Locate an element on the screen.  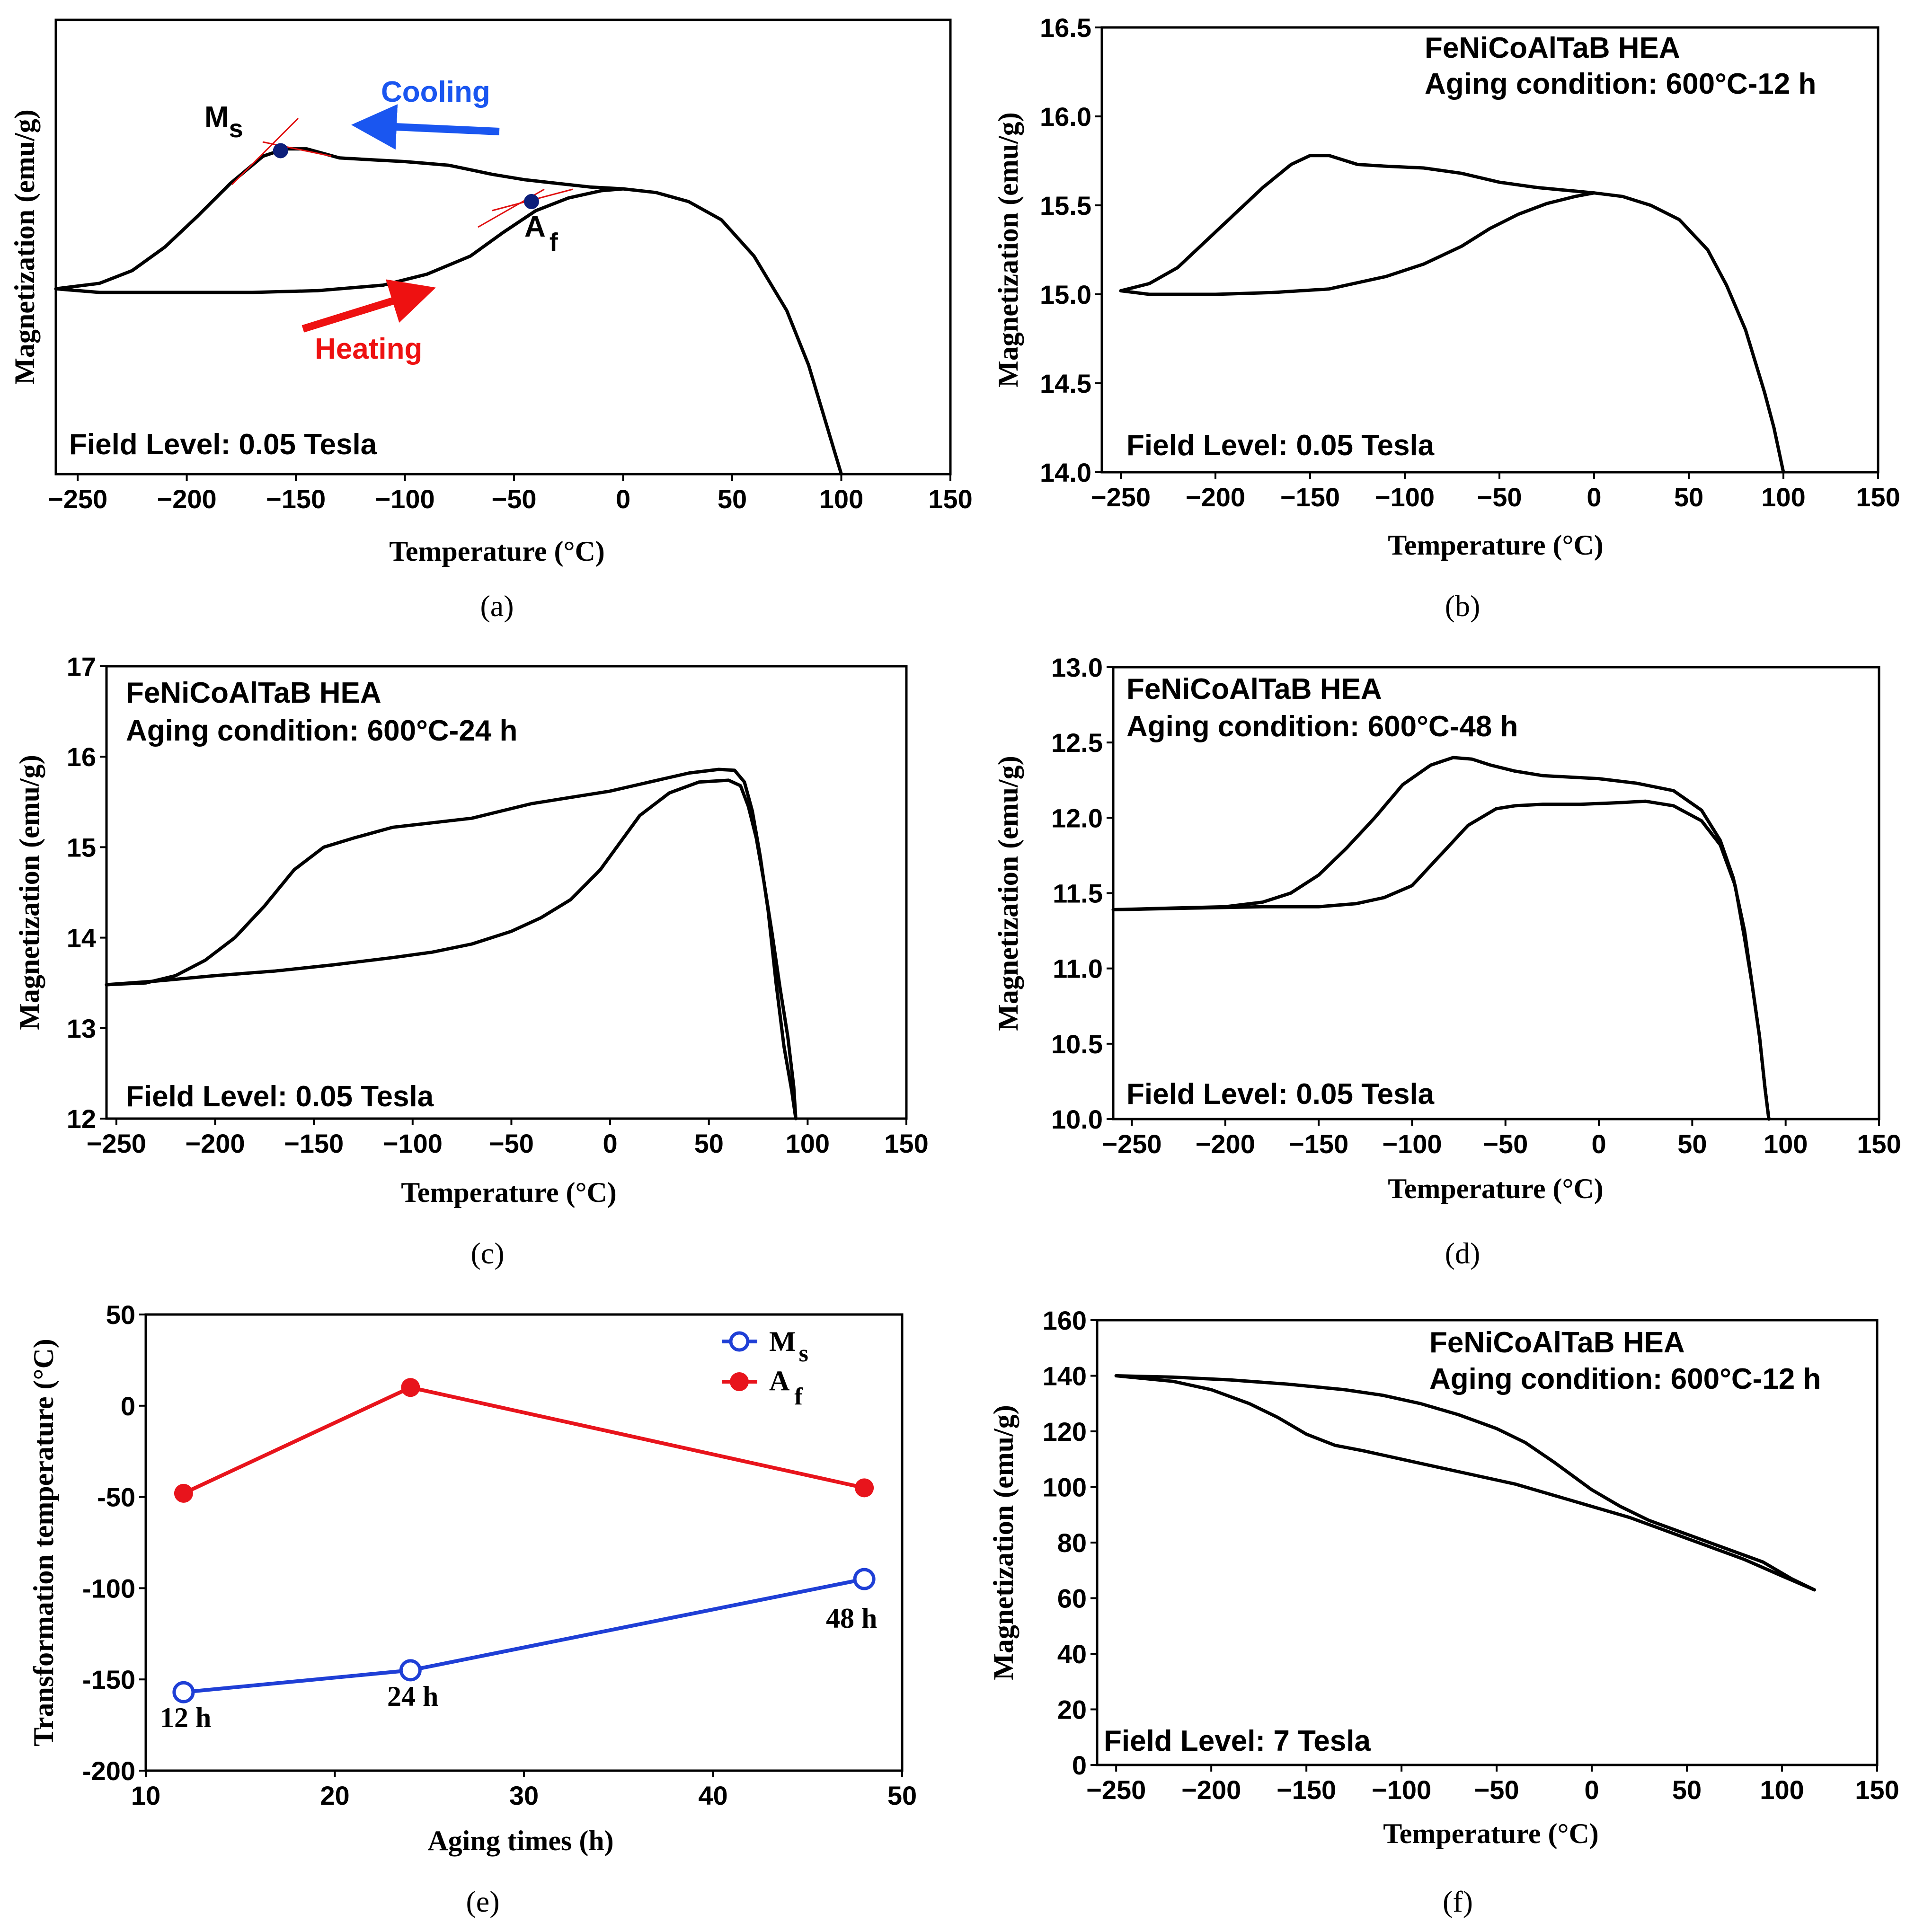
y-tick-label: 20 is located at coordinates (1072, 1710).